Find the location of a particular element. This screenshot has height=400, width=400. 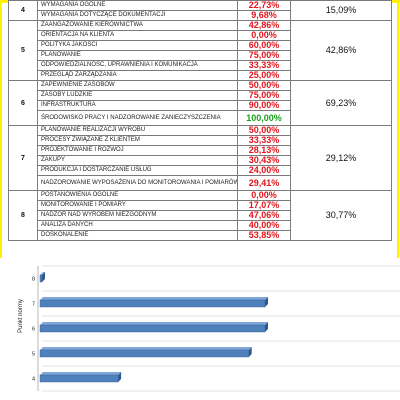

requirement-score-cell: 30,43% is located at coordinates (264, 160).